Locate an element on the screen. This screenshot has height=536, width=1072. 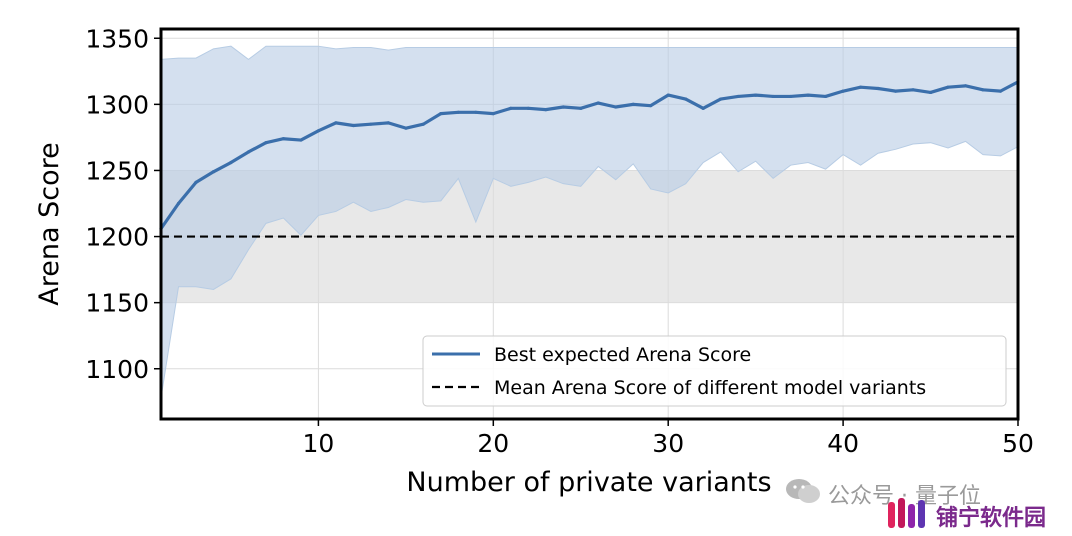
y-axis-title: Arena Score is located at coordinates (49, 223).